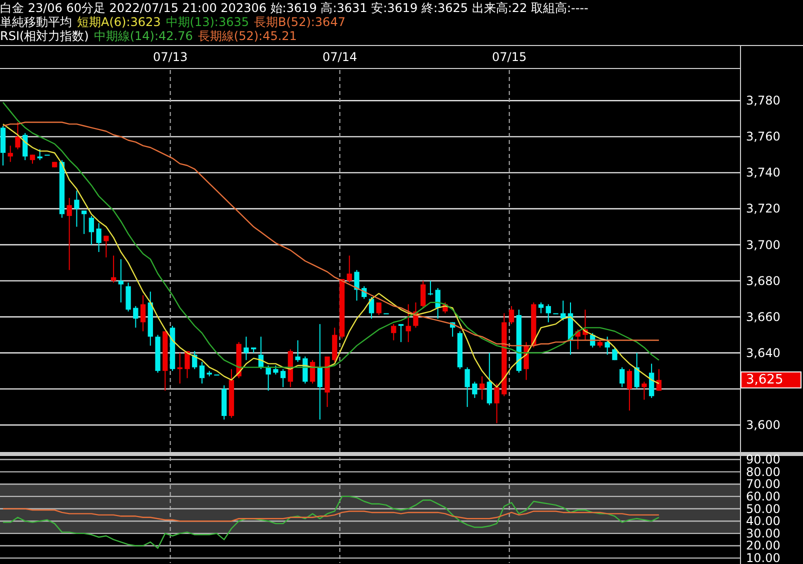  I want to click on y-tick-label: 3,780, so click(763, 101).